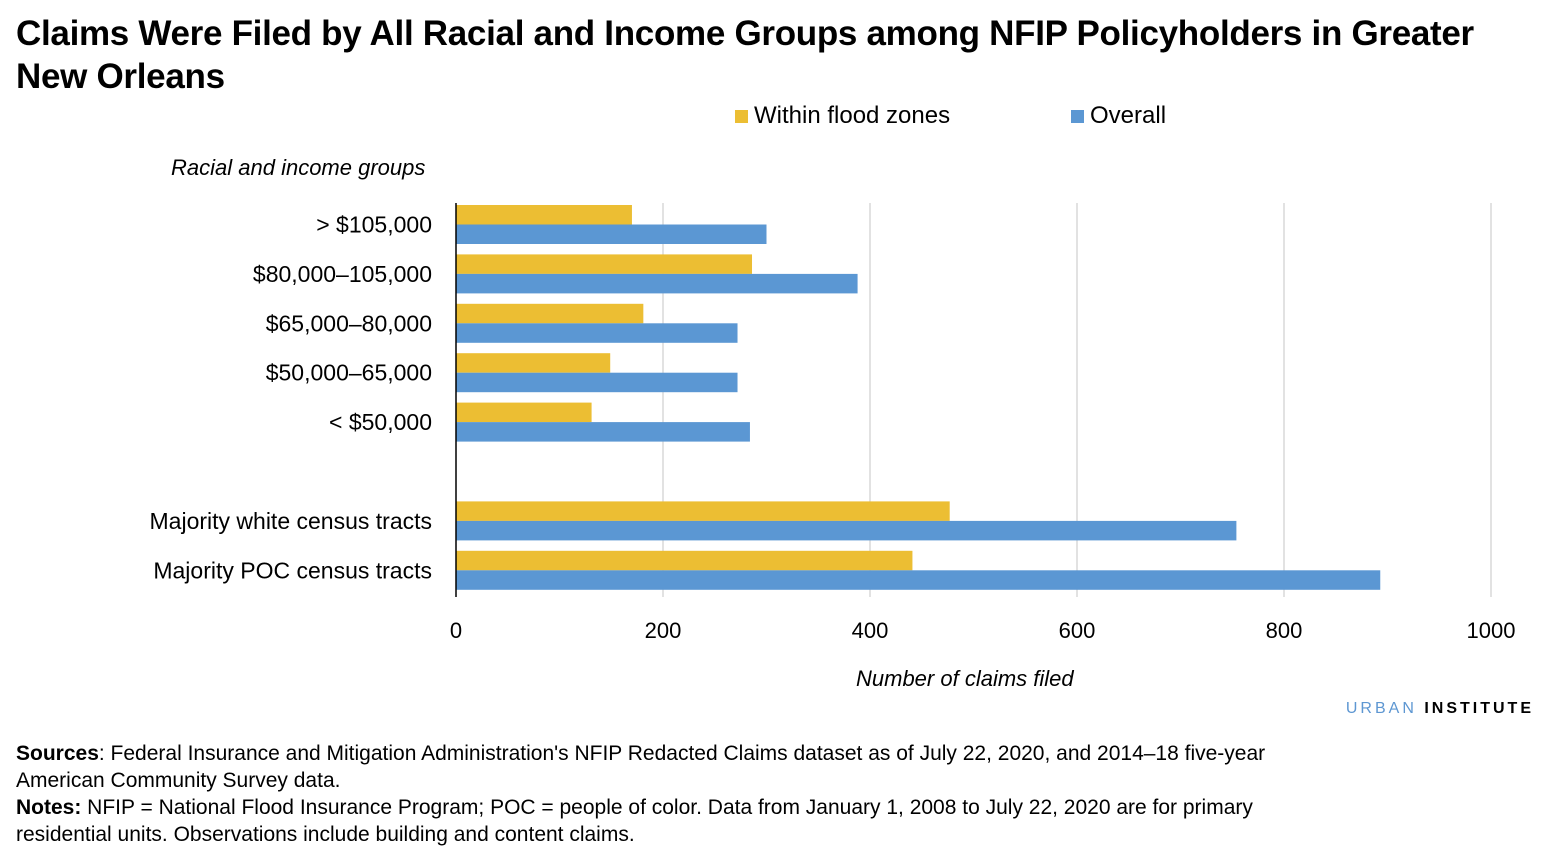  I want to click on legend-item-within-flood-zones: Within flood zones, so click(842, 116).